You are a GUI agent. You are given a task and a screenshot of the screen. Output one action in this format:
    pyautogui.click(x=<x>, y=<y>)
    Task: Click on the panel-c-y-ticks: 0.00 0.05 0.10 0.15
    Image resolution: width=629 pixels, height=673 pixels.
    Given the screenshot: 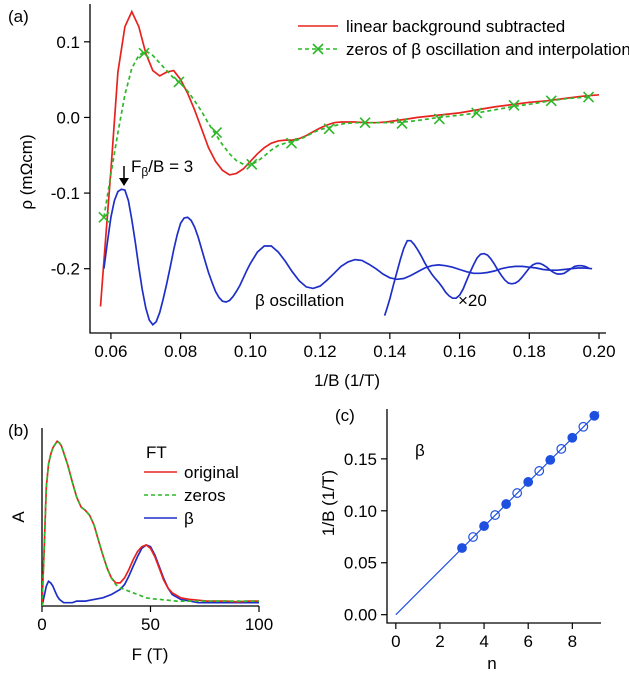 What is the action you would take?
    pyautogui.click(x=365, y=537)
    